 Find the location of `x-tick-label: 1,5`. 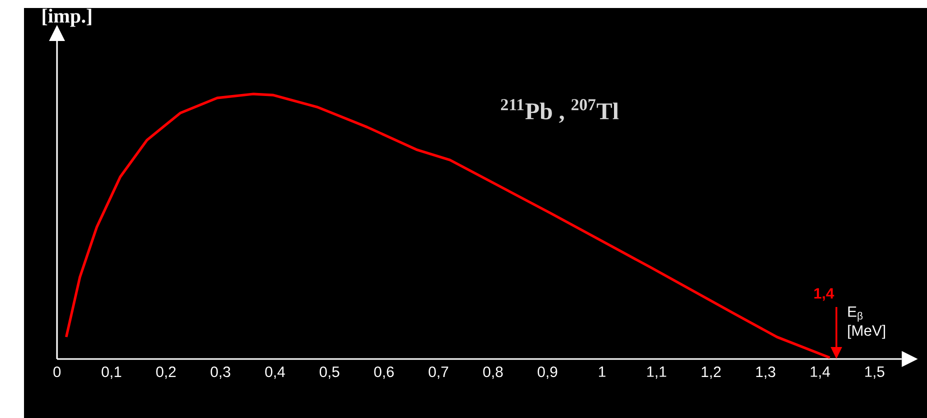

x-tick-label: 1,5 is located at coordinates (874, 372).